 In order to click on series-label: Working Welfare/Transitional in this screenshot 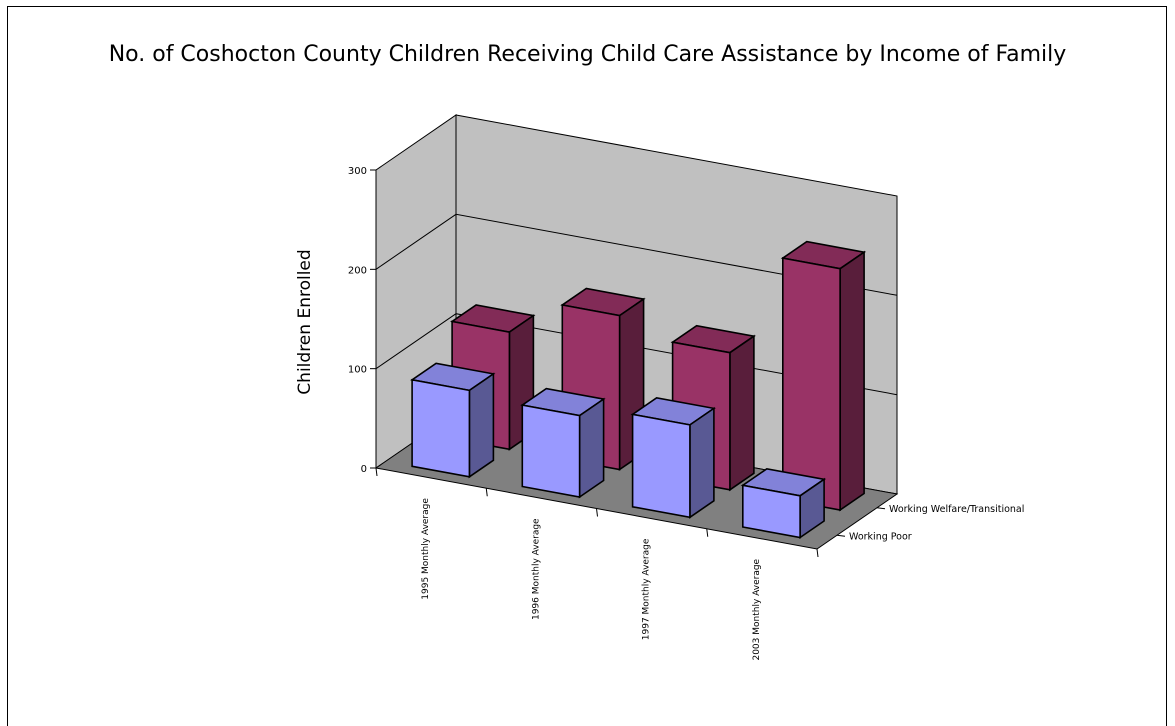, I will do `click(956, 509)`.